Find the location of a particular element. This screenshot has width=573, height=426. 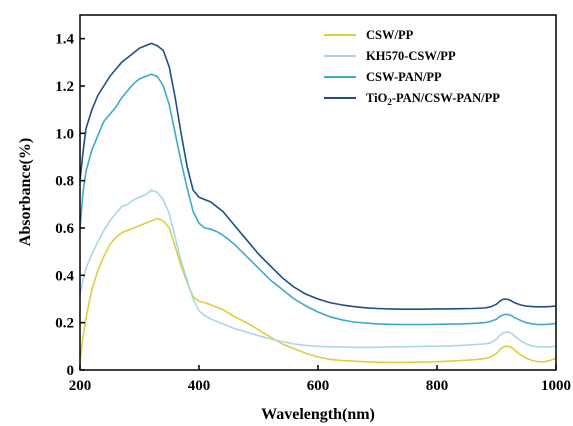

x-axis-title: Wavelength(nm) is located at coordinates (318, 414).